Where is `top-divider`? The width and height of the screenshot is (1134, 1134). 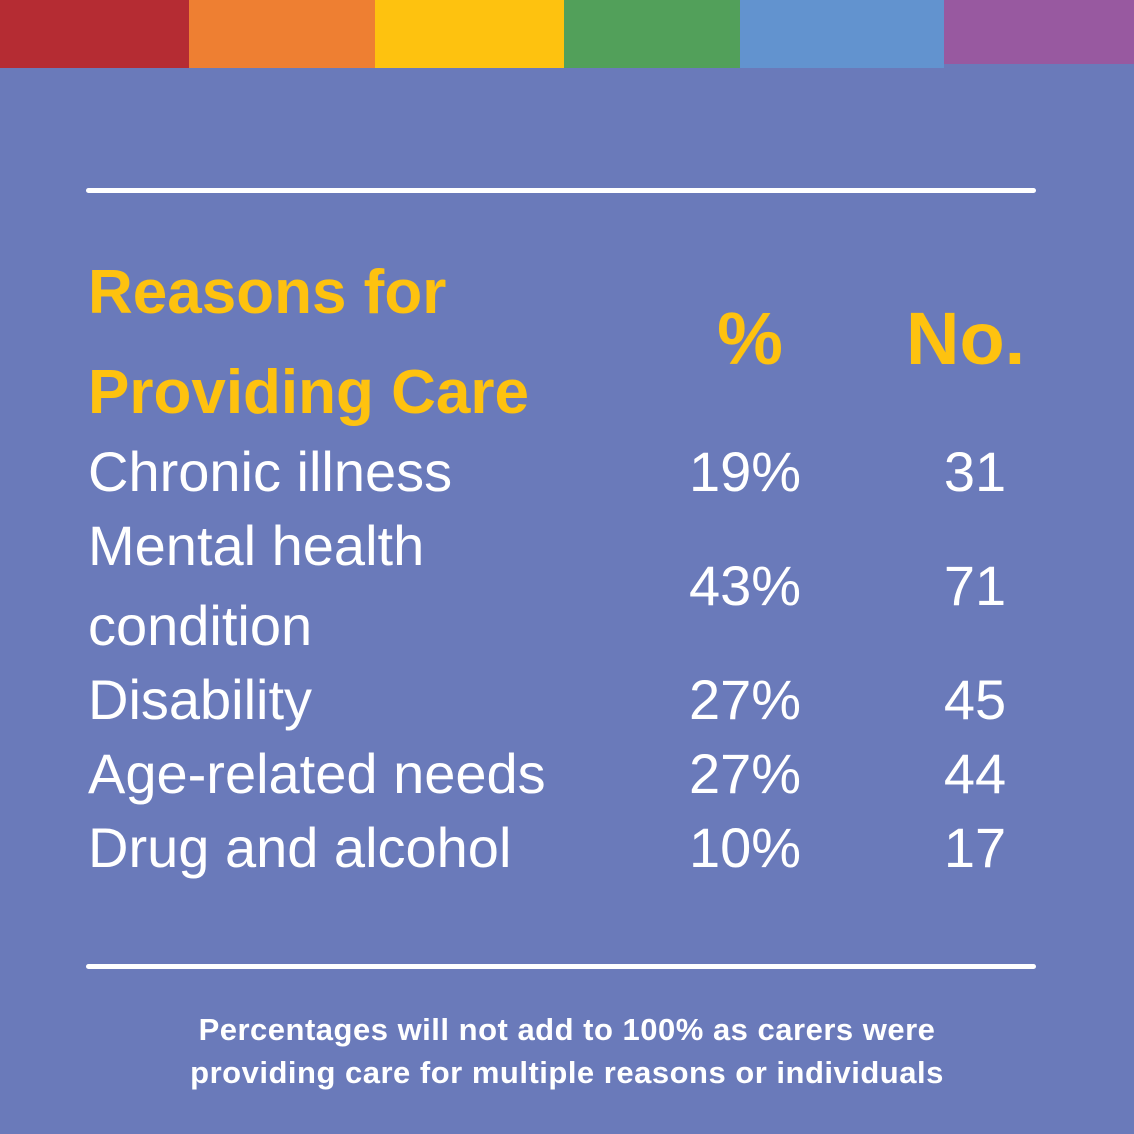 top-divider is located at coordinates (561, 190).